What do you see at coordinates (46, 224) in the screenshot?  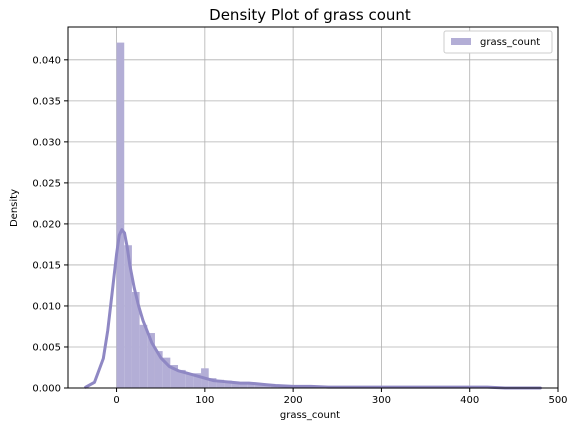 I see `y-tick-label: 0.020` at bounding box center [46, 224].